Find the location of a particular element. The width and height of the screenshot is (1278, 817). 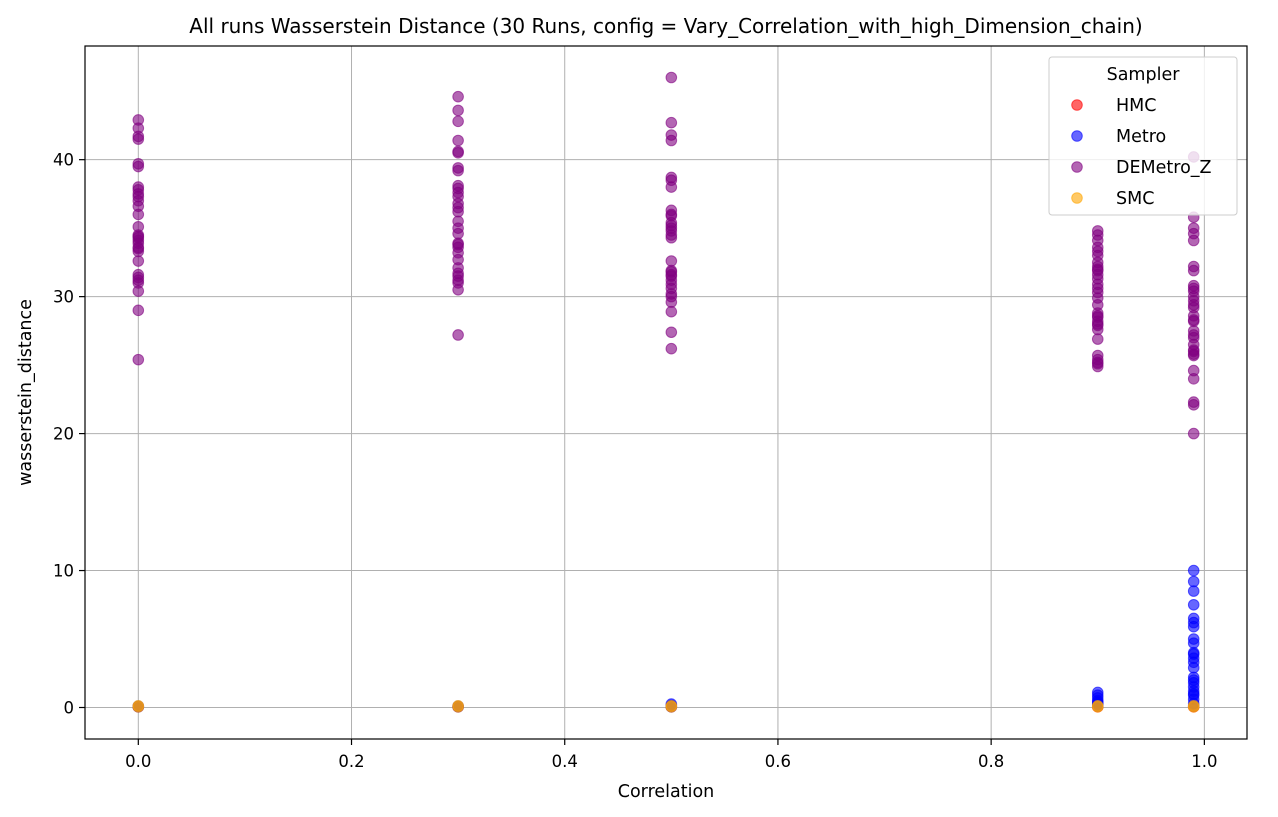

x-tick-label: 0.4 is located at coordinates (565, 761).